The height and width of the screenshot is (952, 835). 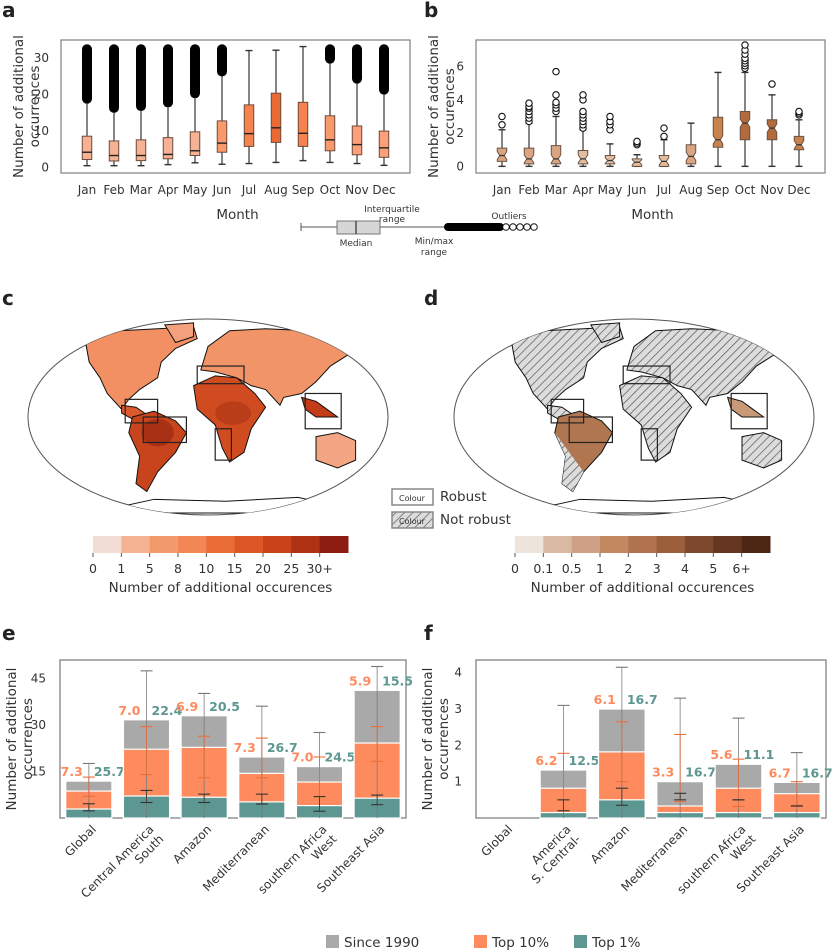 I want to click on west-southern-africa-box, so click(x=649, y=444).